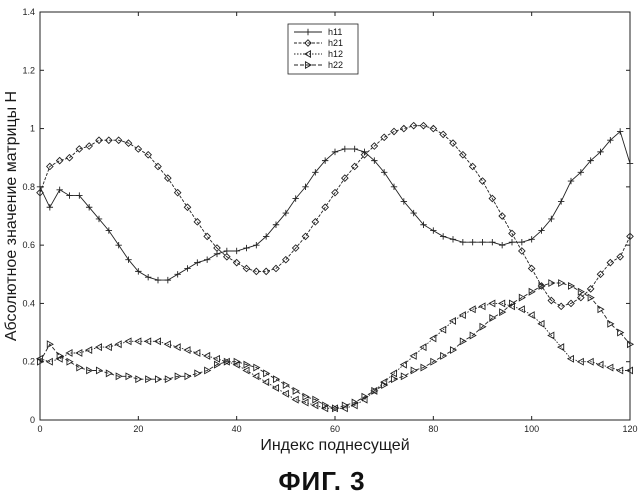 This screenshot has height=500, width=644. I want to click on y-tick-label: 1, so click(32, 129).